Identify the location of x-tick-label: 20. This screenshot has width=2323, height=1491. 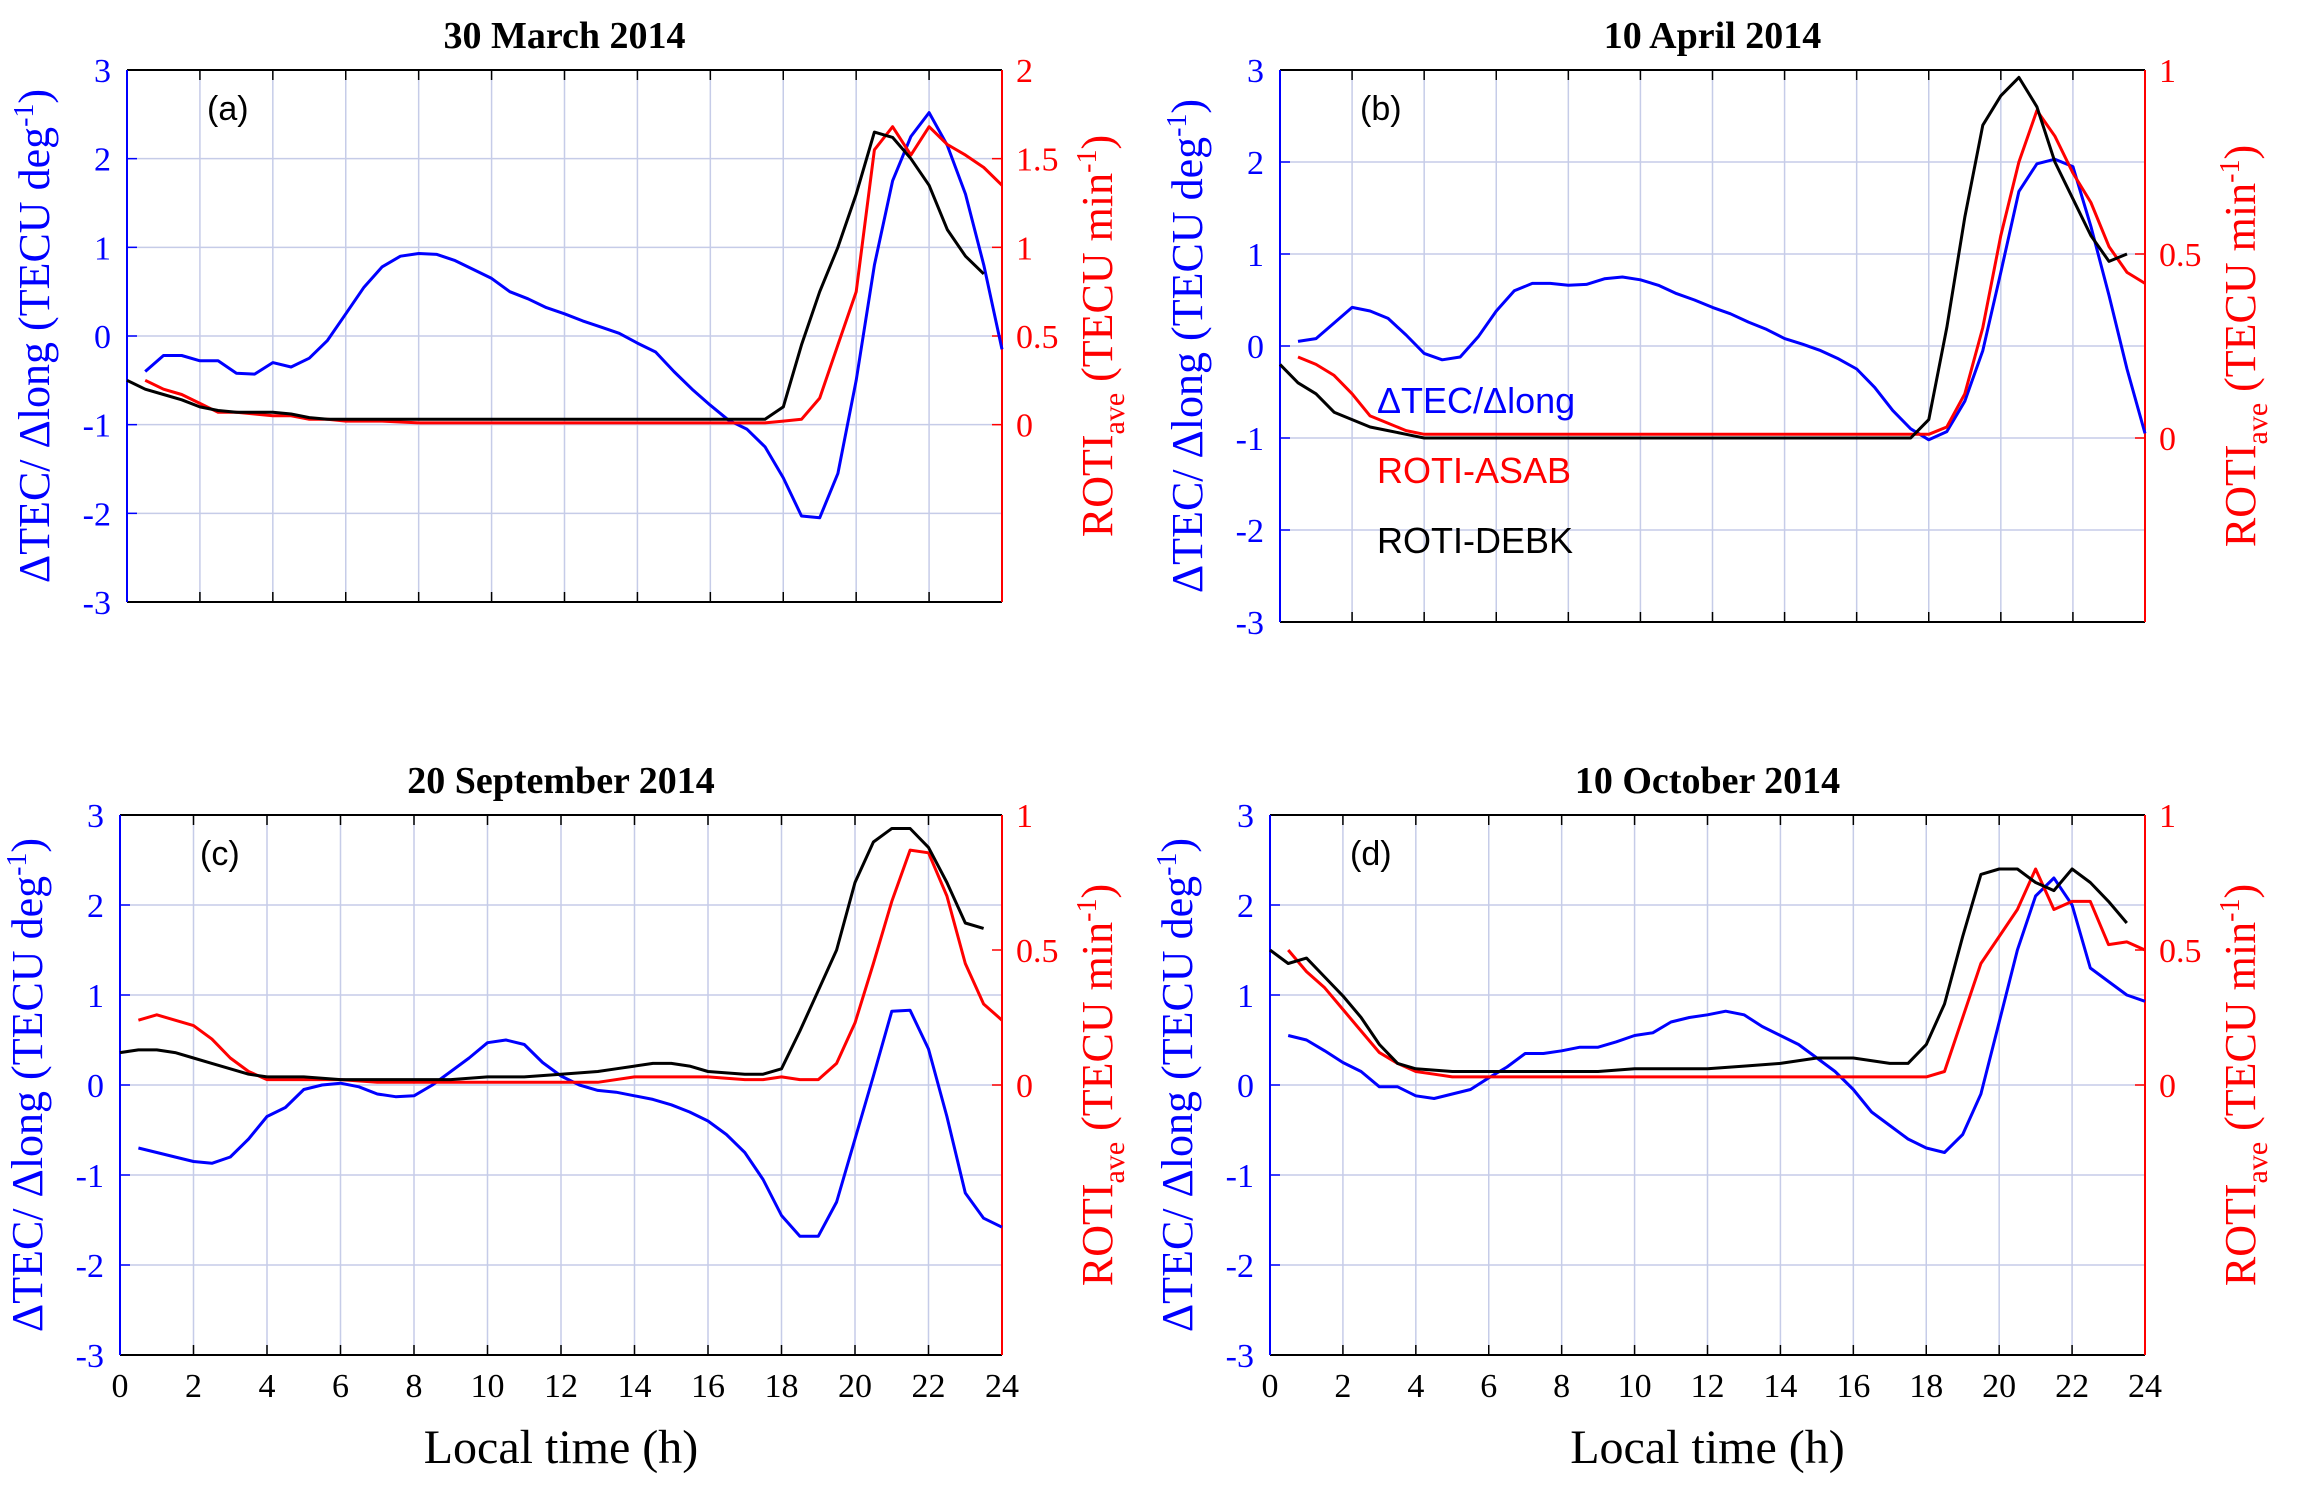
(855, 1386).